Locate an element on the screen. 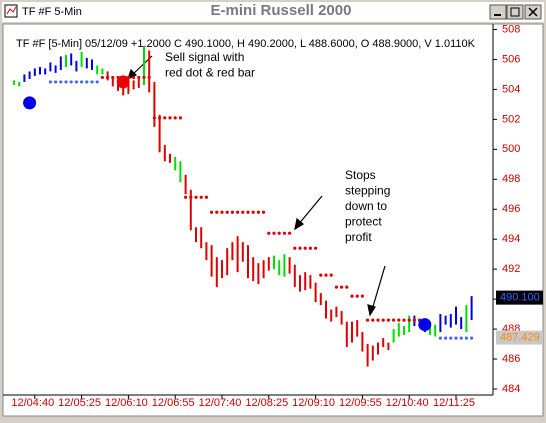 The height and width of the screenshot is (423, 546). window-buttons is located at coordinates (515, 12).